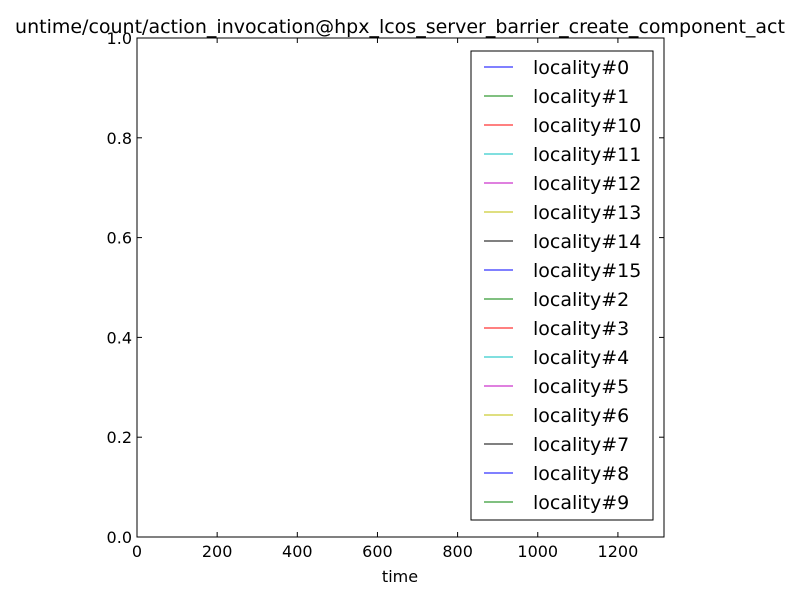 The height and width of the screenshot is (600, 800). What do you see at coordinates (119, 537) in the screenshot?
I see `y-tick-label: 0.0` at bounding box center [119, 537].